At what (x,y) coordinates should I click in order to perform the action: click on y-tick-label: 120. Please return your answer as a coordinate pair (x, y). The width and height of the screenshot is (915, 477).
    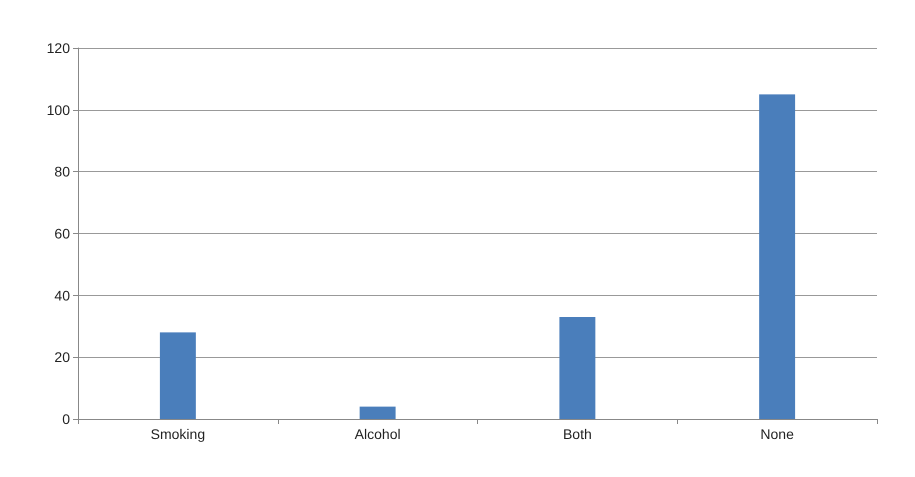
    Looking at the image, I should click on (58, 48).